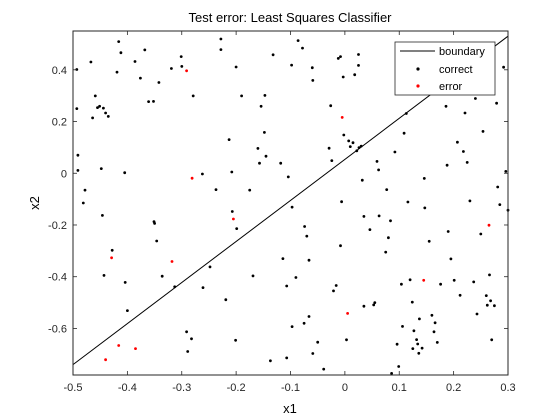  I want to click on legend-error-swatch, so click(418, 86).